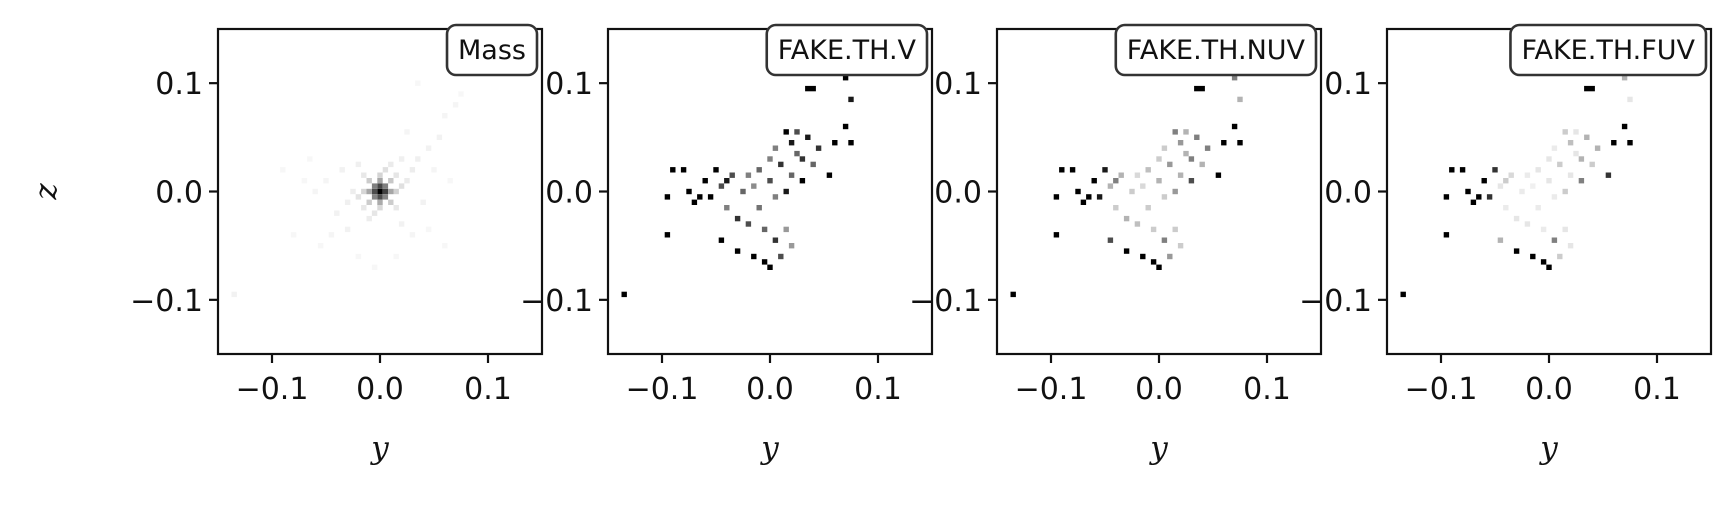  Describe the element at coordinates (46, 192) in the screenshot. I see `y-axis-label: z` at that location.